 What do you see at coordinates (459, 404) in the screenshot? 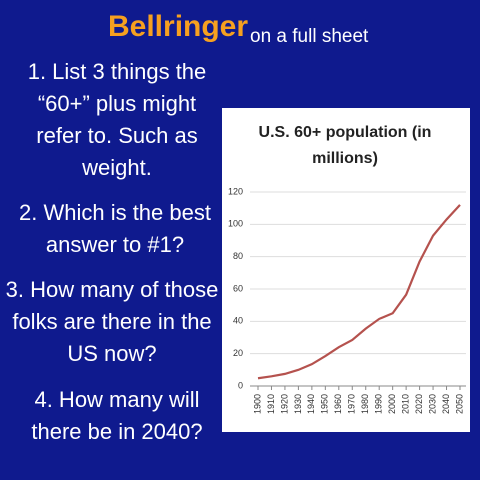
I see `x-tick-label: 2050` at bounding box center [459, 404].